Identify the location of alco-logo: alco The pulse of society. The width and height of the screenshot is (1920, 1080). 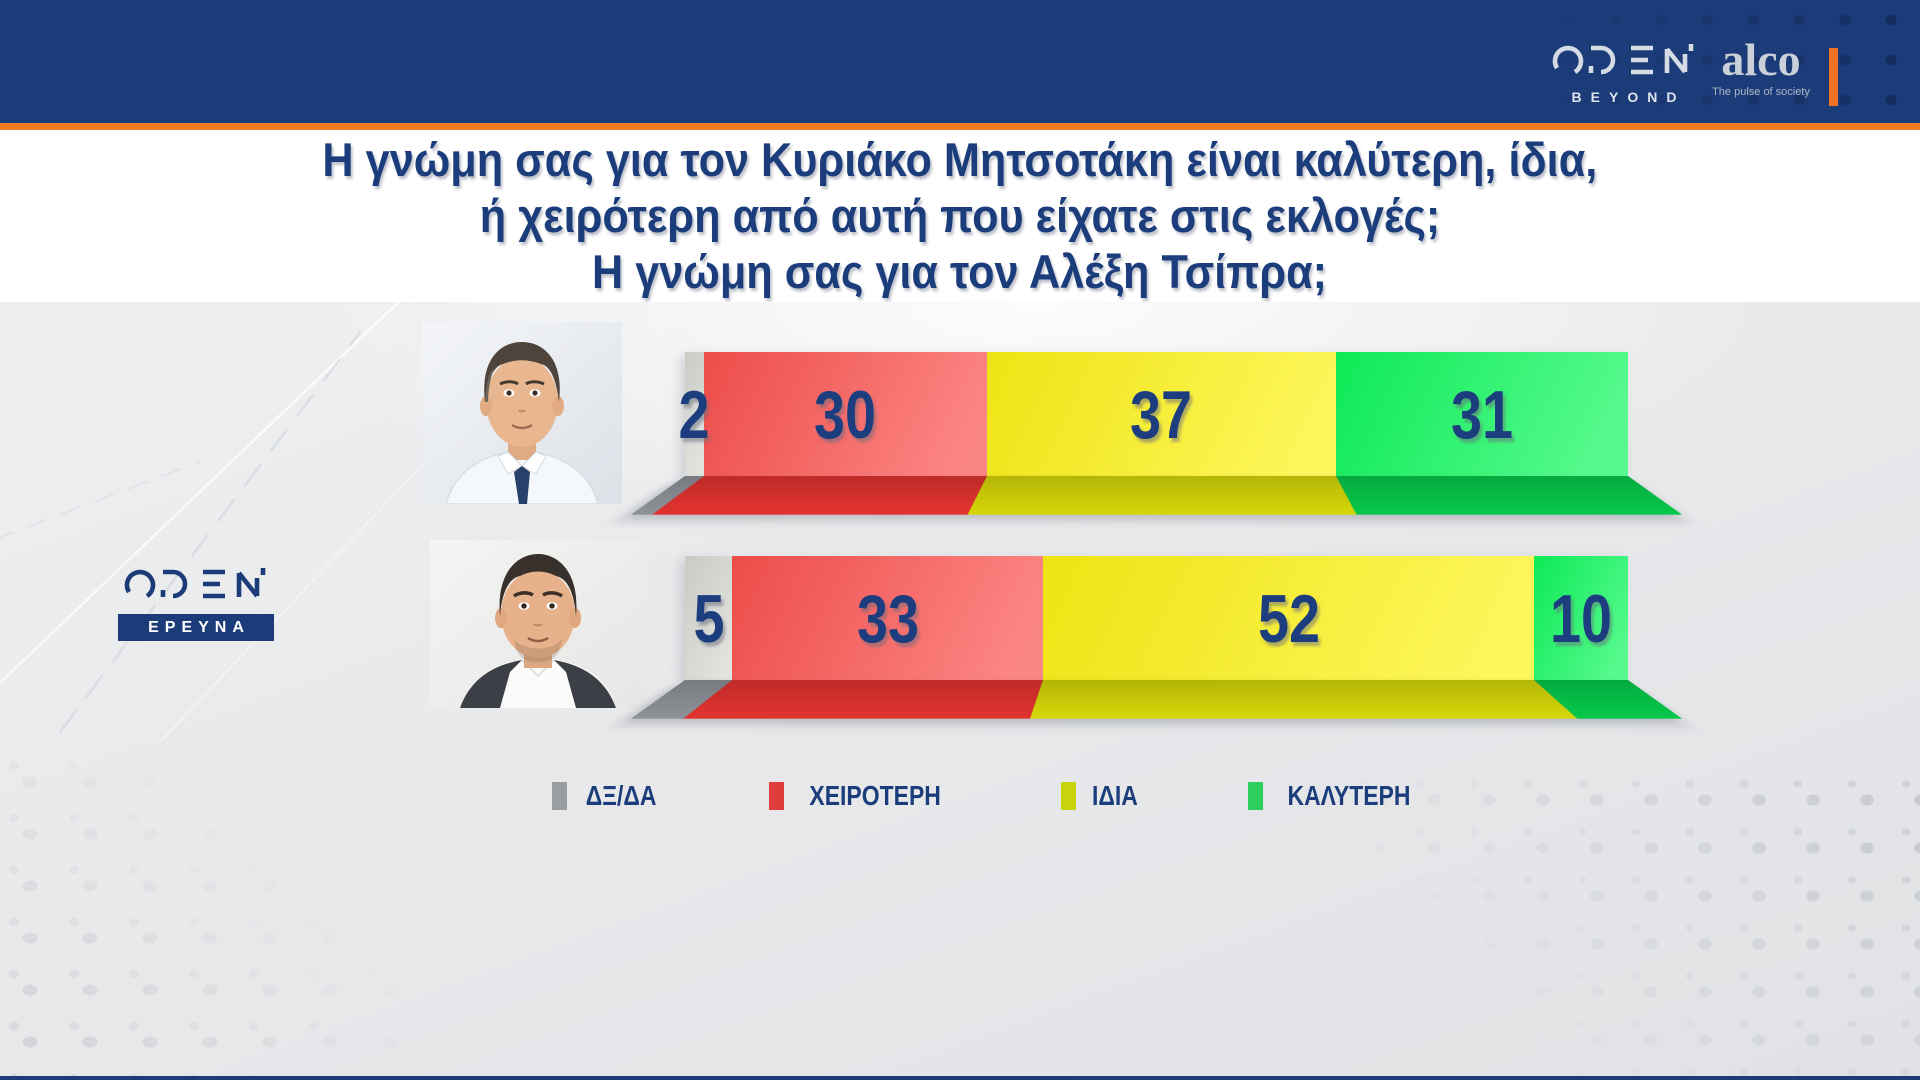
(1761, 66).